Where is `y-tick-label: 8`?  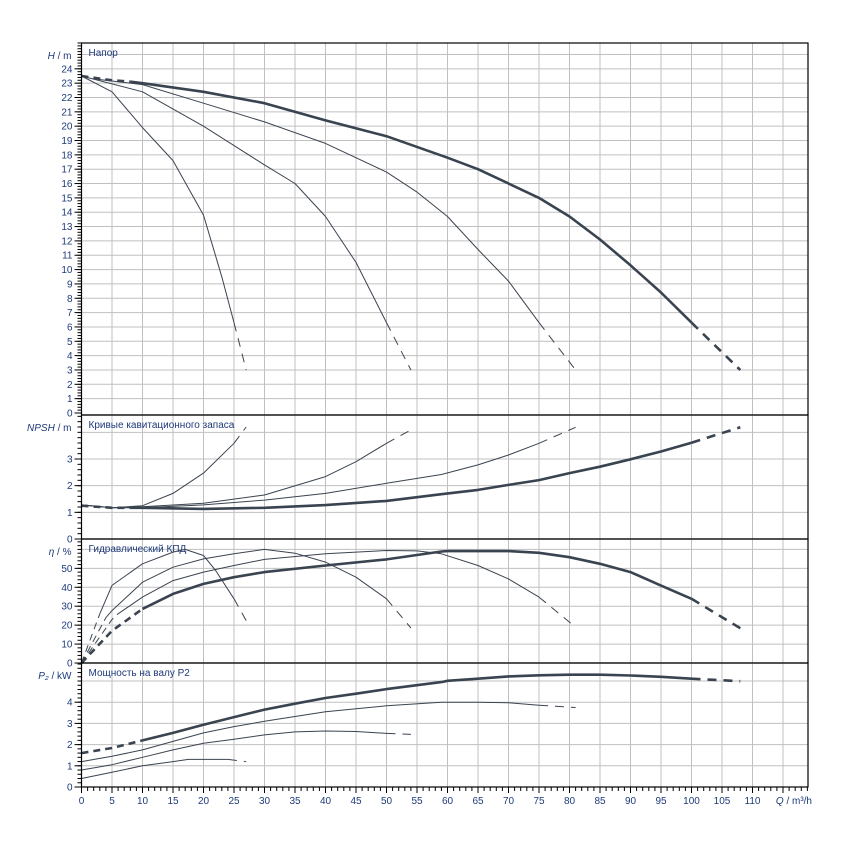
y-tick-label: 8 is located at coordinates (70, 299).